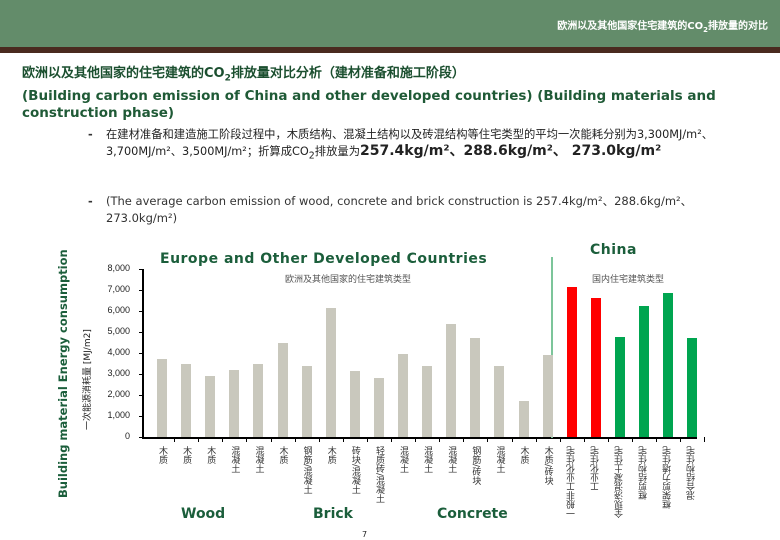 The image size is (780, 540). Describe the element at coordinates (243, 75) in the screenshot. I see `slide-title-cn: 欧洲以及其他国家的住宅建筑的CO2排放量对比分析（建材准备和施工阶段）` at that location.